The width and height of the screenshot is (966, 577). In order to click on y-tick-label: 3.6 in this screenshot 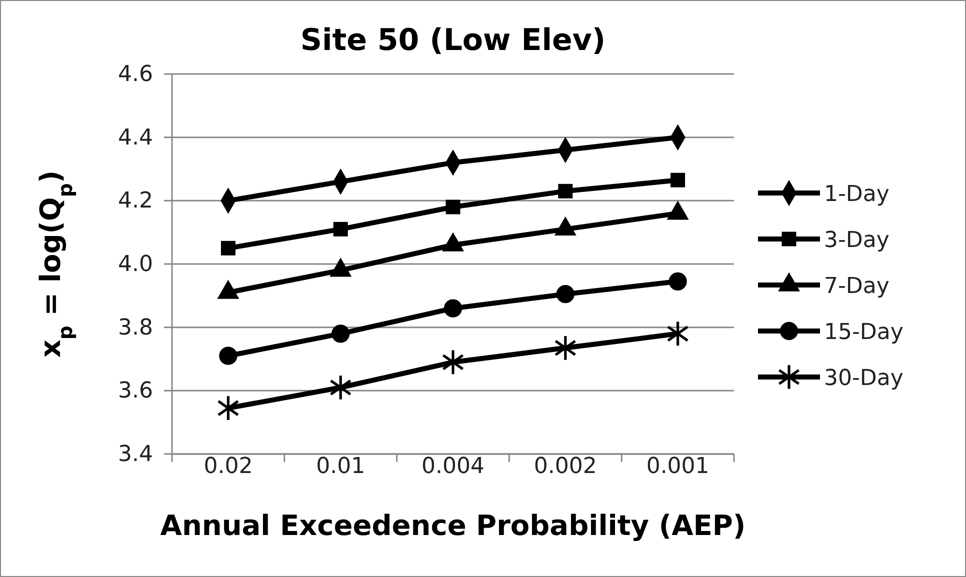, I will do `click(135, 391)`.